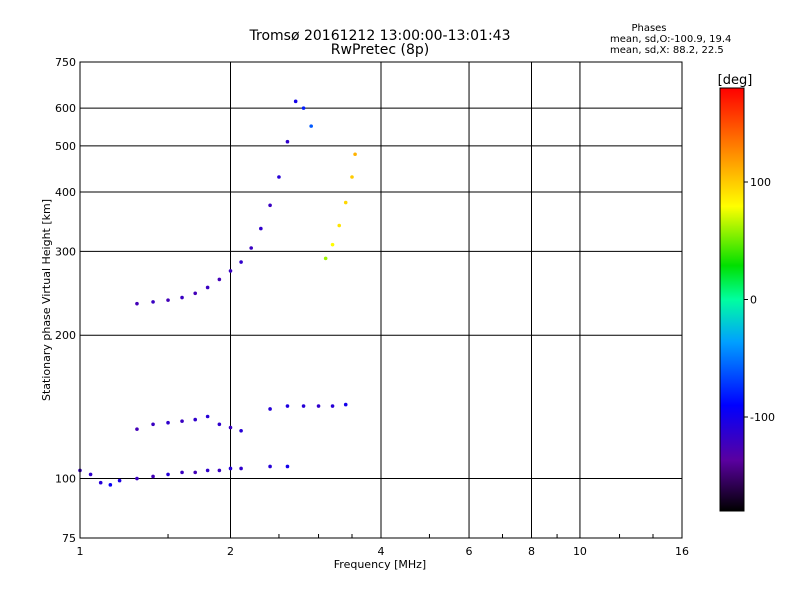 This screenshot has height=600, width=800. What do you see at coordinates (469, 551) in the screenshot?
I see `x-tick-label: 6` at bounding box center [469, 551].